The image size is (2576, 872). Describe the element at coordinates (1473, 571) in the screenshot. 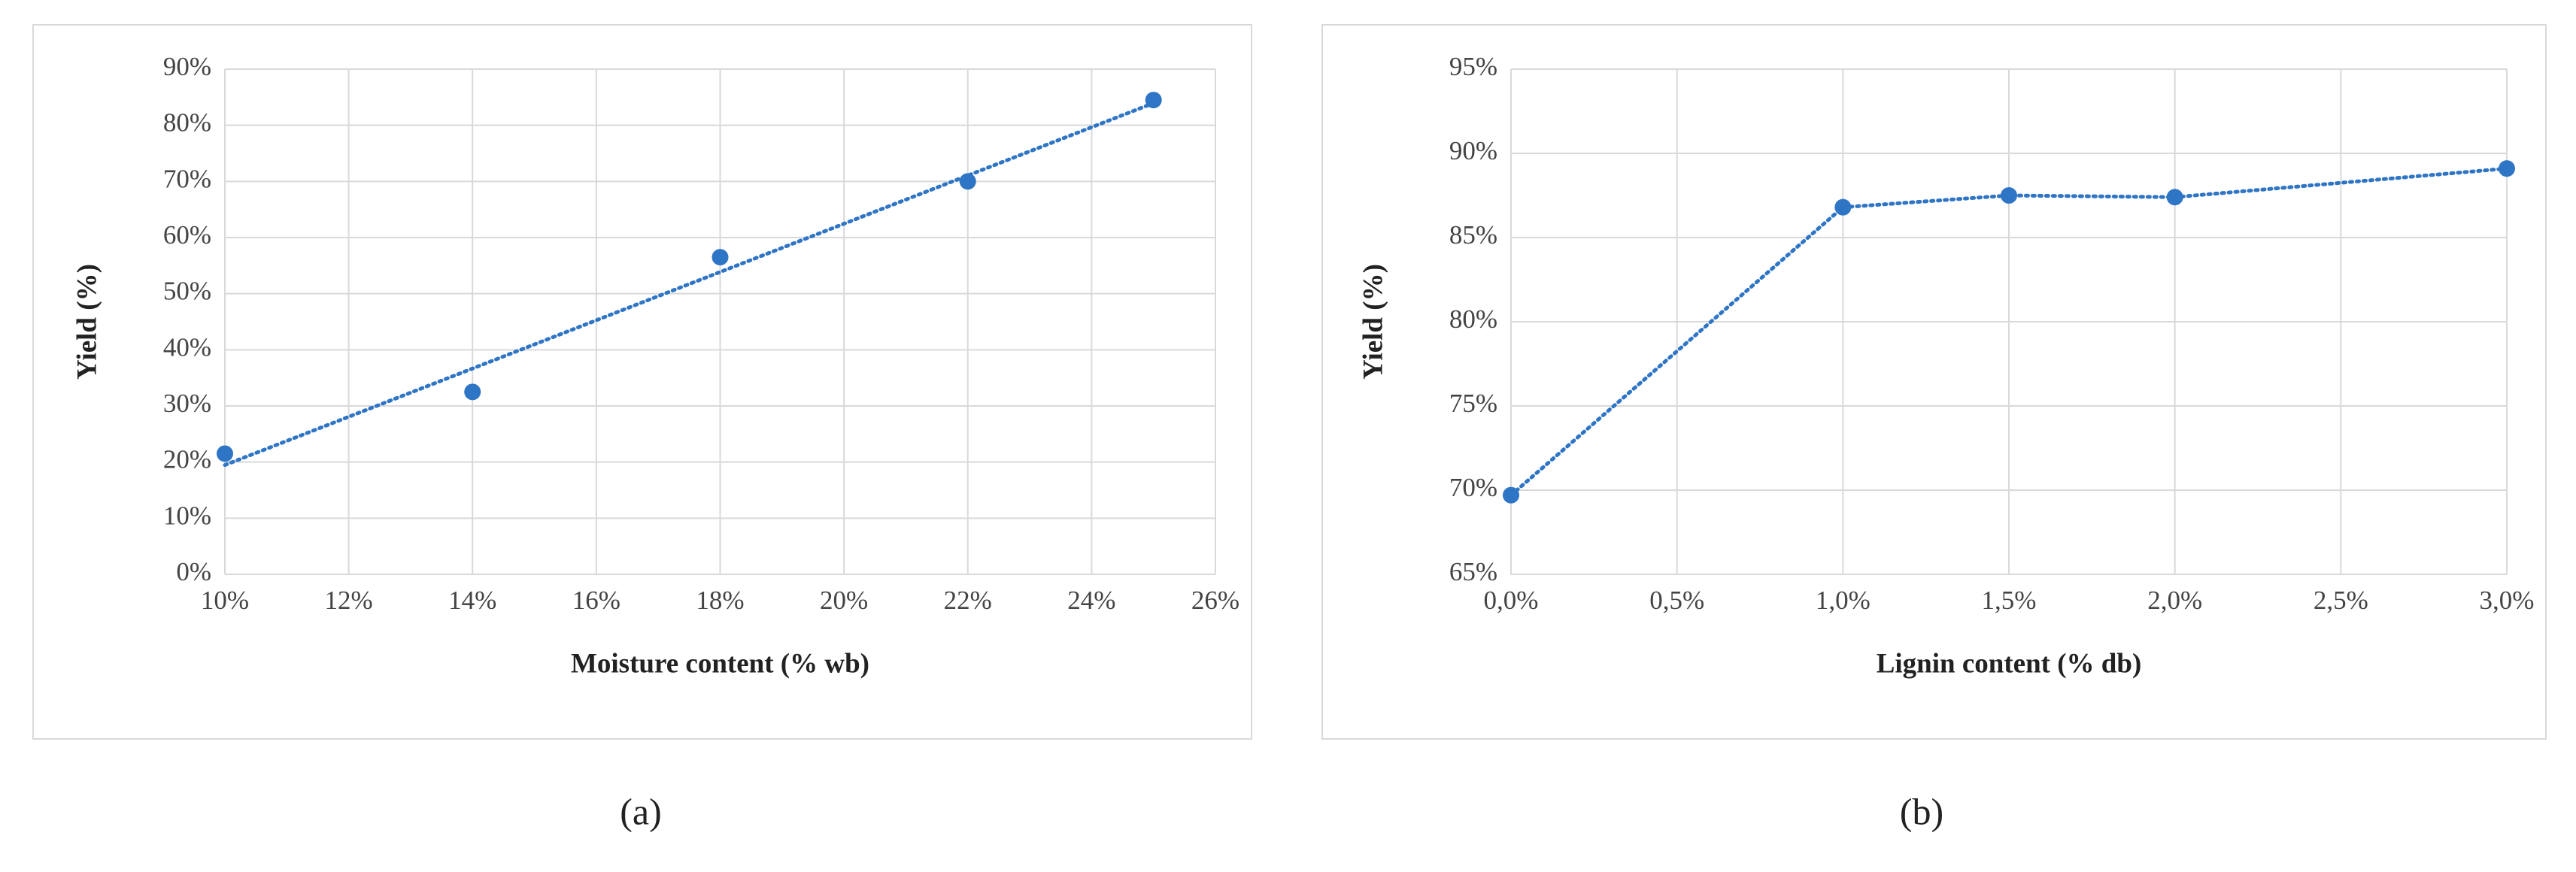

I see `y-tick-label: 65%` at that location.